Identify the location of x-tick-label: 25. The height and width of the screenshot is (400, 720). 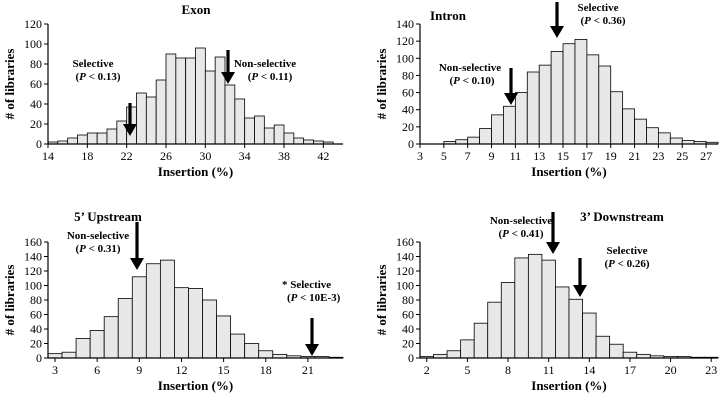
(682, 156).